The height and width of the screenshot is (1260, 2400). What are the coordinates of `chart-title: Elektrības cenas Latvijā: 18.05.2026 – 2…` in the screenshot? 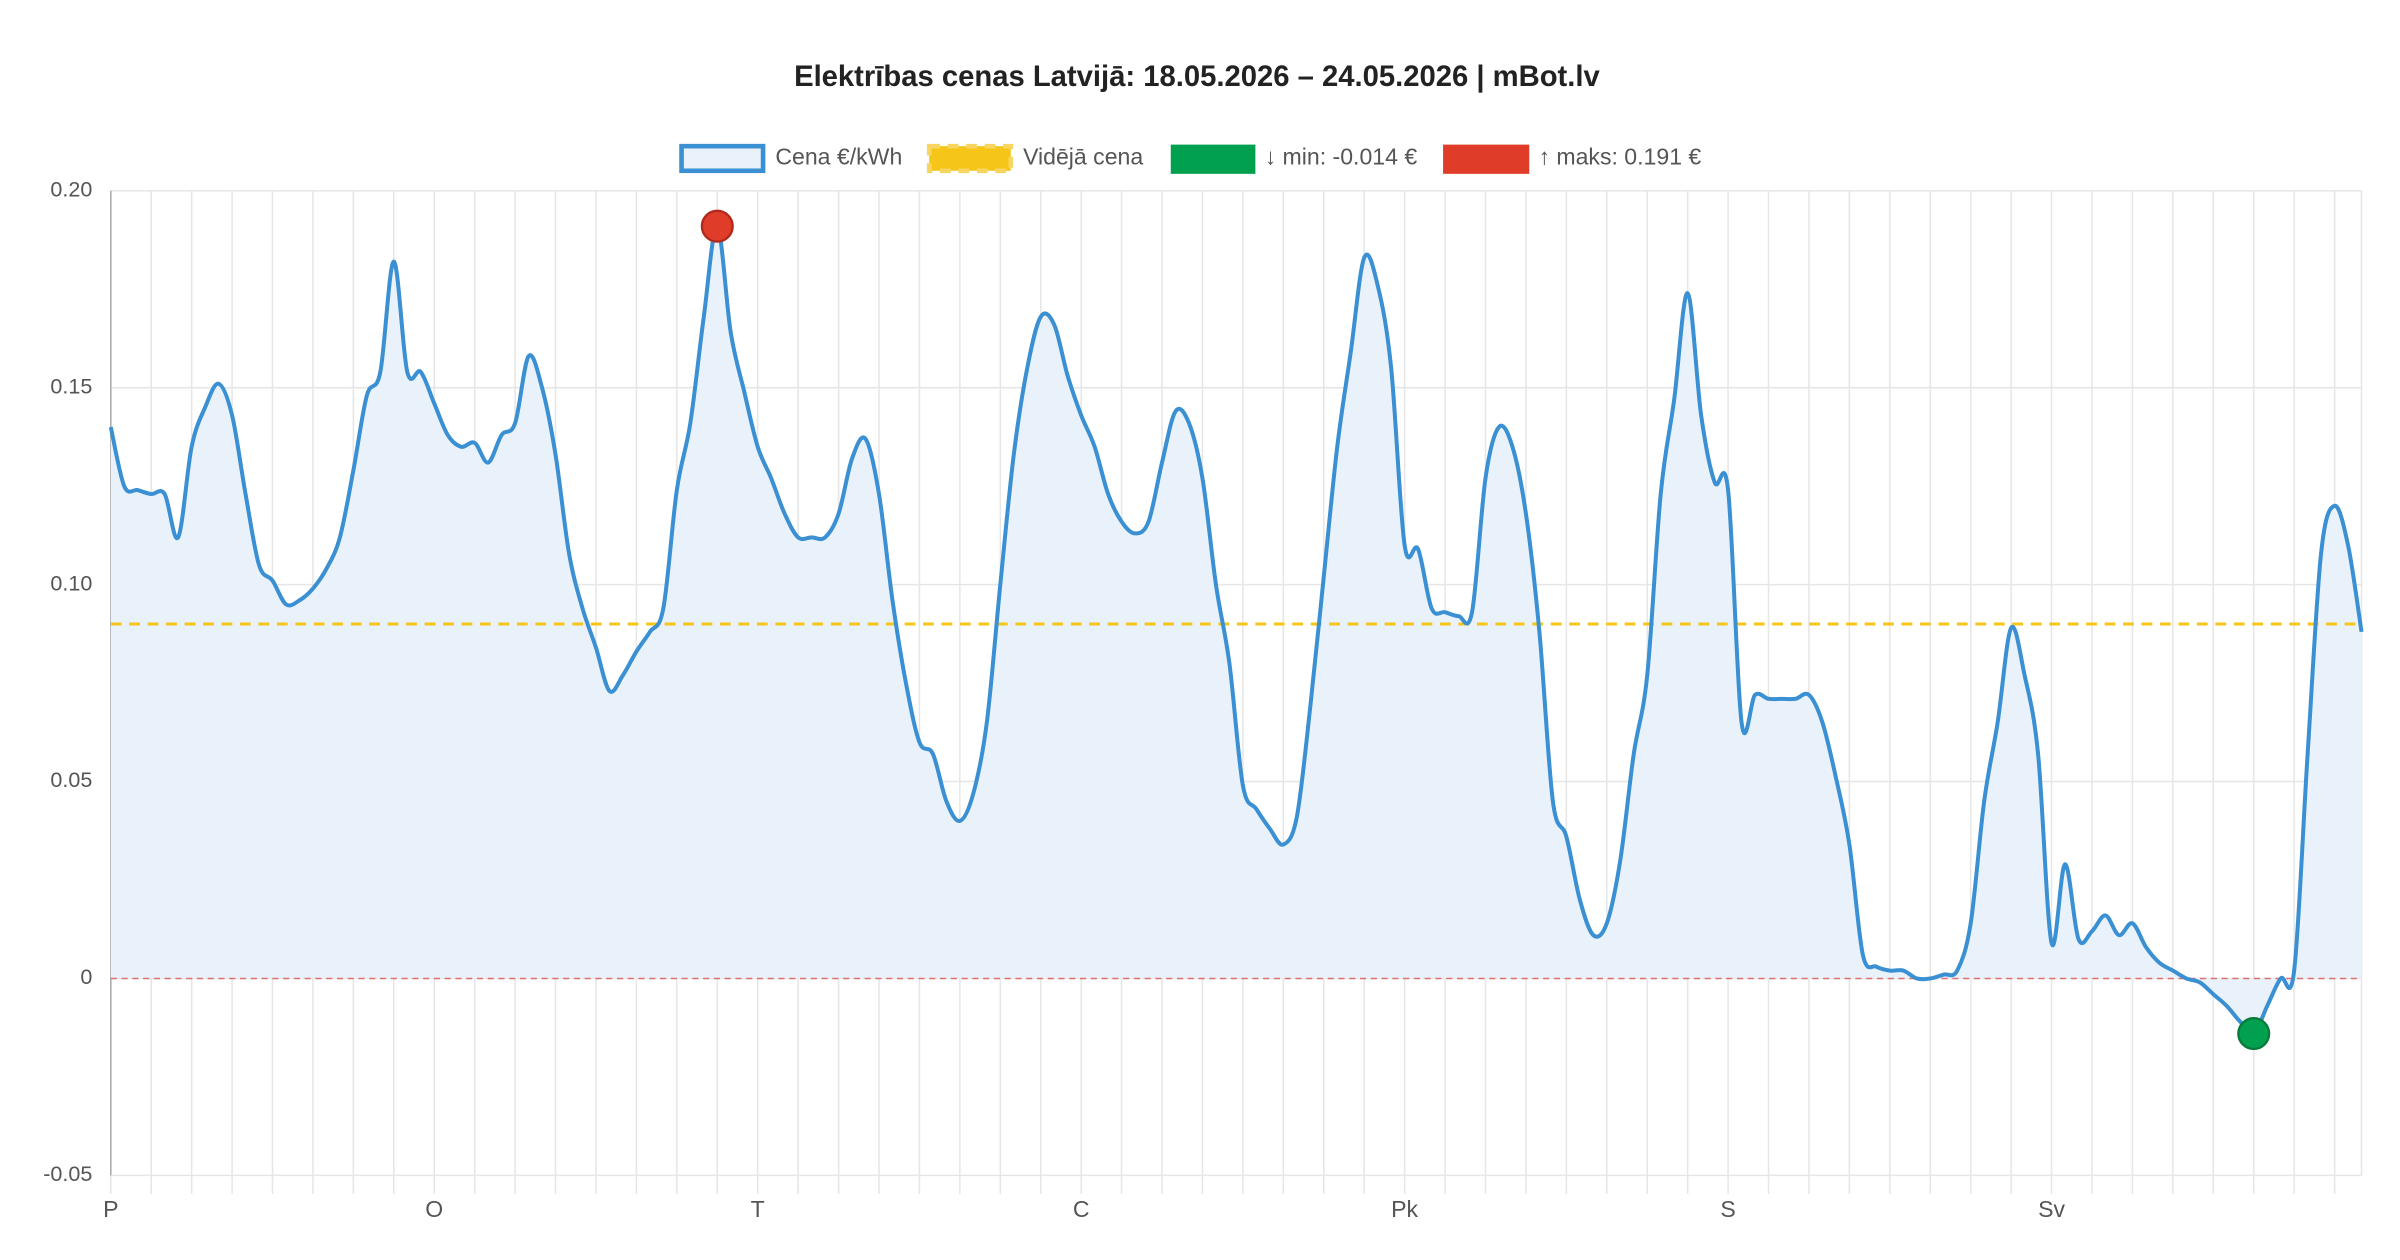 It's located at (1197, 77).